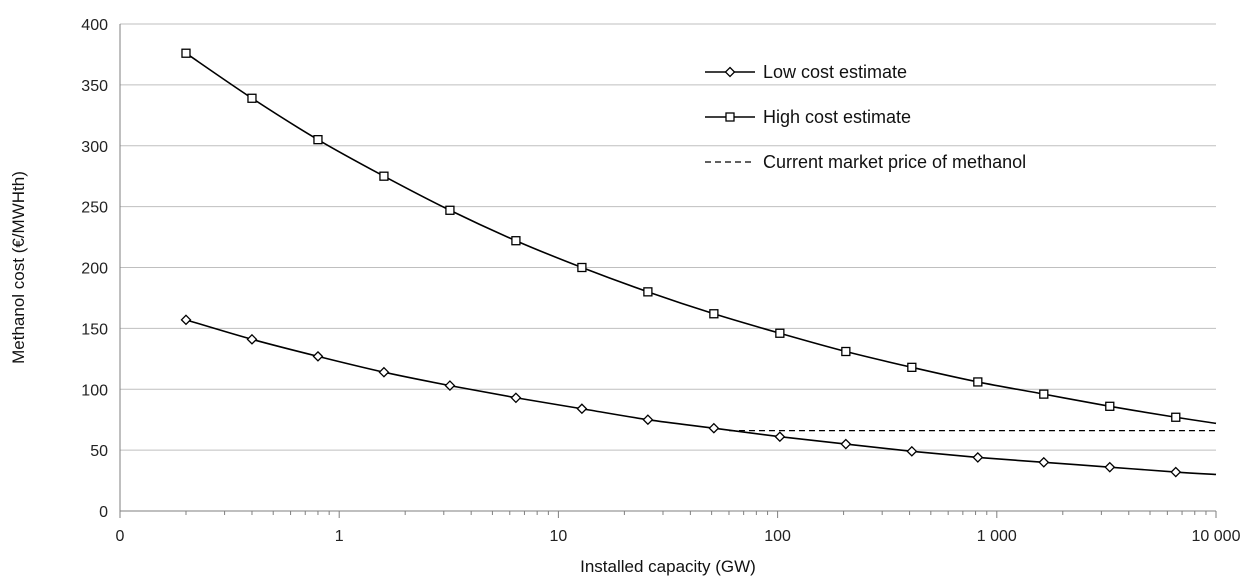  What do you see at coordinates (559, 536) in the screenshot?
I see `x-tick-label: 10` at bounding box center [559, 536].